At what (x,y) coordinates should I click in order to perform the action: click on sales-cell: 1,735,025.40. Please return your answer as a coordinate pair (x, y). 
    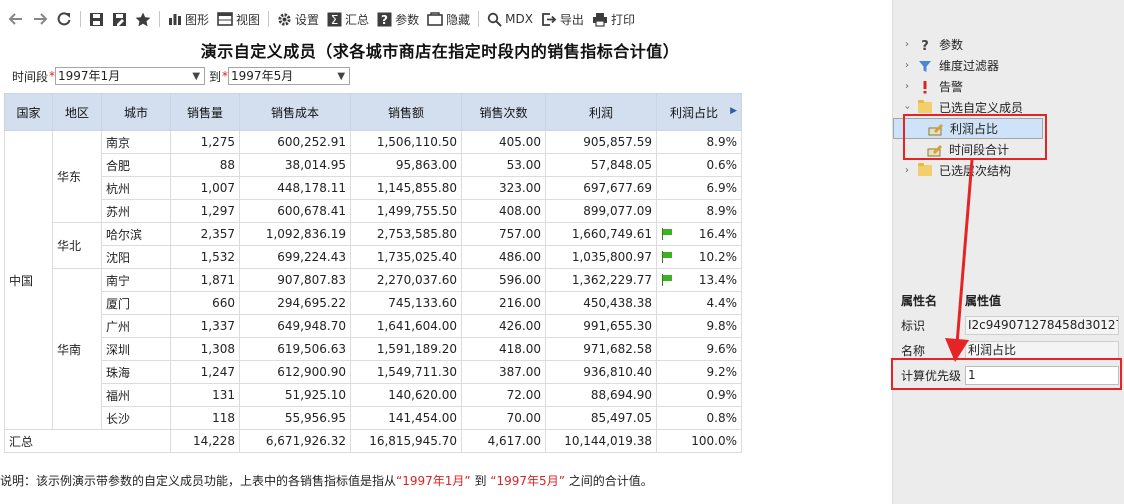
    Looking at the image, I should click on (406, 257).